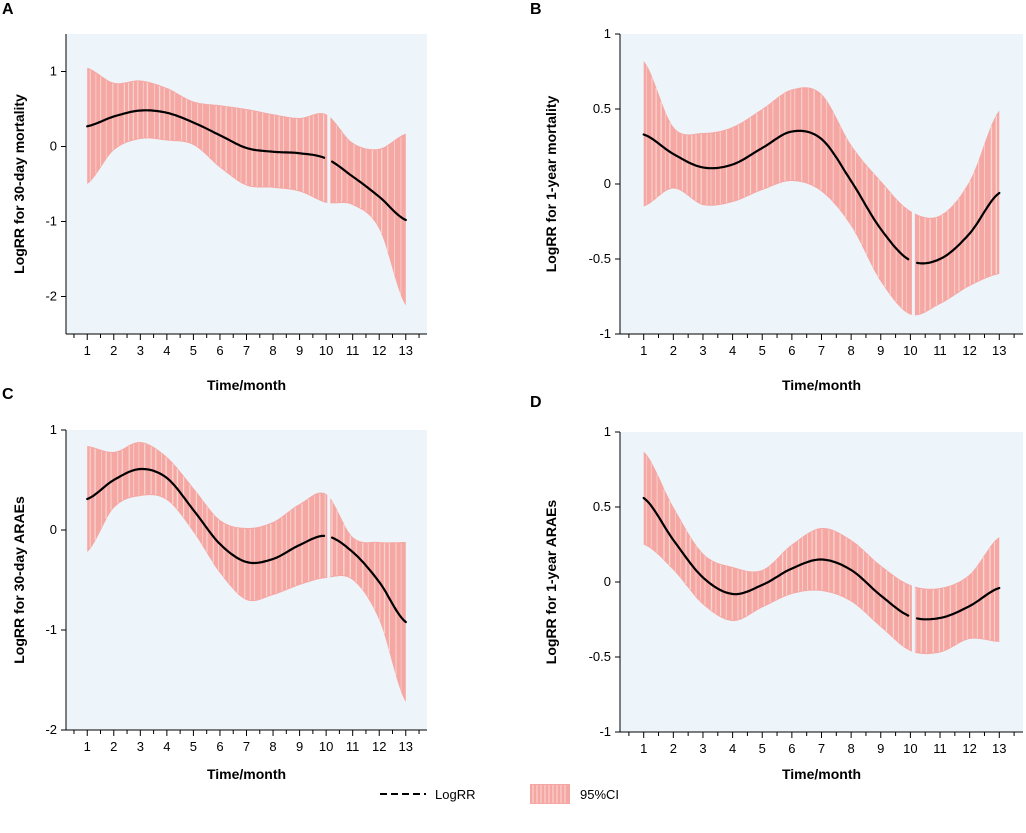 The image size is (1026, 833). What do you see at coordinates (599, 794) in the screenshot?
I see `legend-ci-label: 95%CI` at bounding box center [599, 794].